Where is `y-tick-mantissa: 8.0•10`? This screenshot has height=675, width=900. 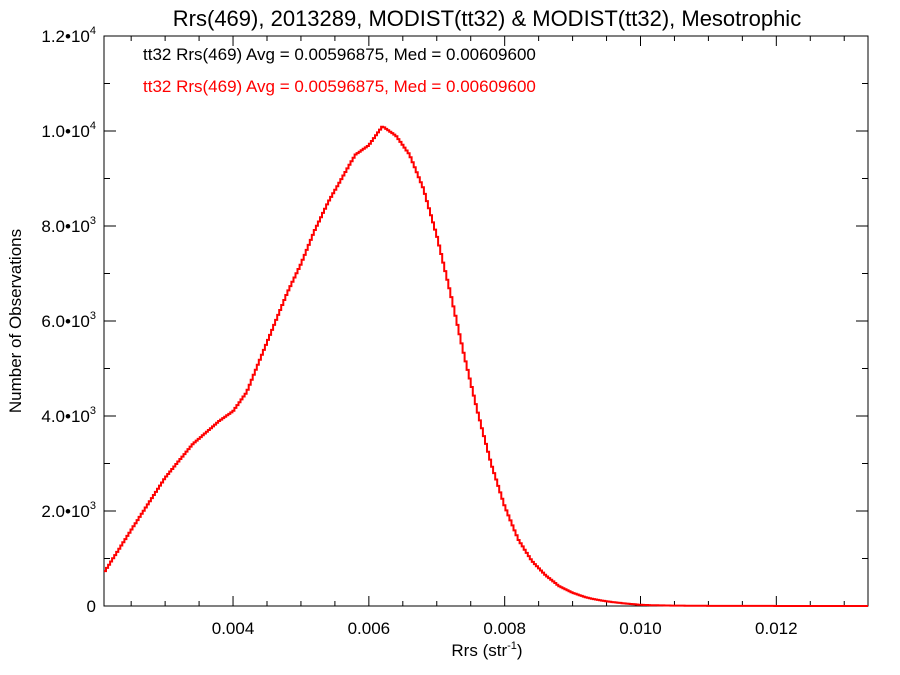
y-tick-mantissa: 8.0•10 is located at coordinates (65, 226).